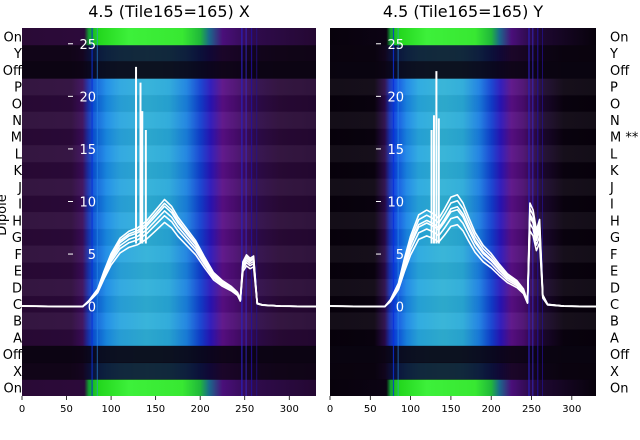  What do you see at coordinates (16, 138) in the screenshot?
I see `category-label: M` at bounding box center [16, 138].